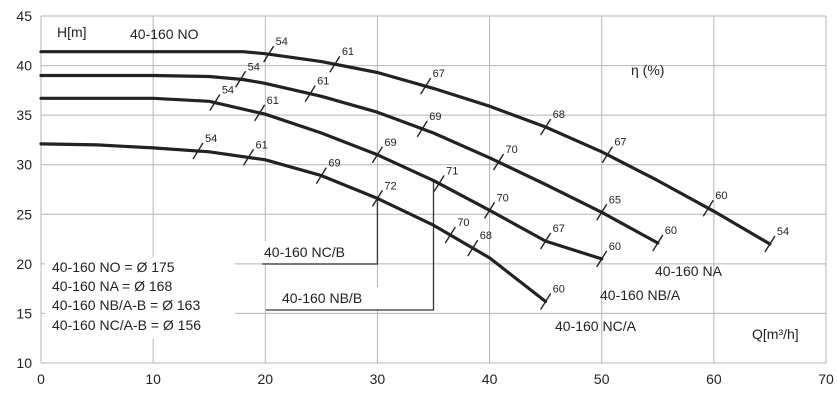 Image resolution: width=837 pixels, height=397 pixels. Describe the element at coordinates (689, 271) in the screenshot. I see `curve-label-na: 40-160 NA` at that location.